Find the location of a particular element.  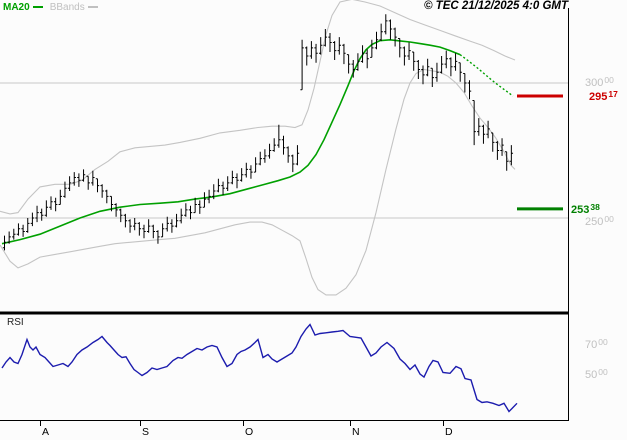

chart-legend: MA20 BBands is located at coordinates (54, 7).